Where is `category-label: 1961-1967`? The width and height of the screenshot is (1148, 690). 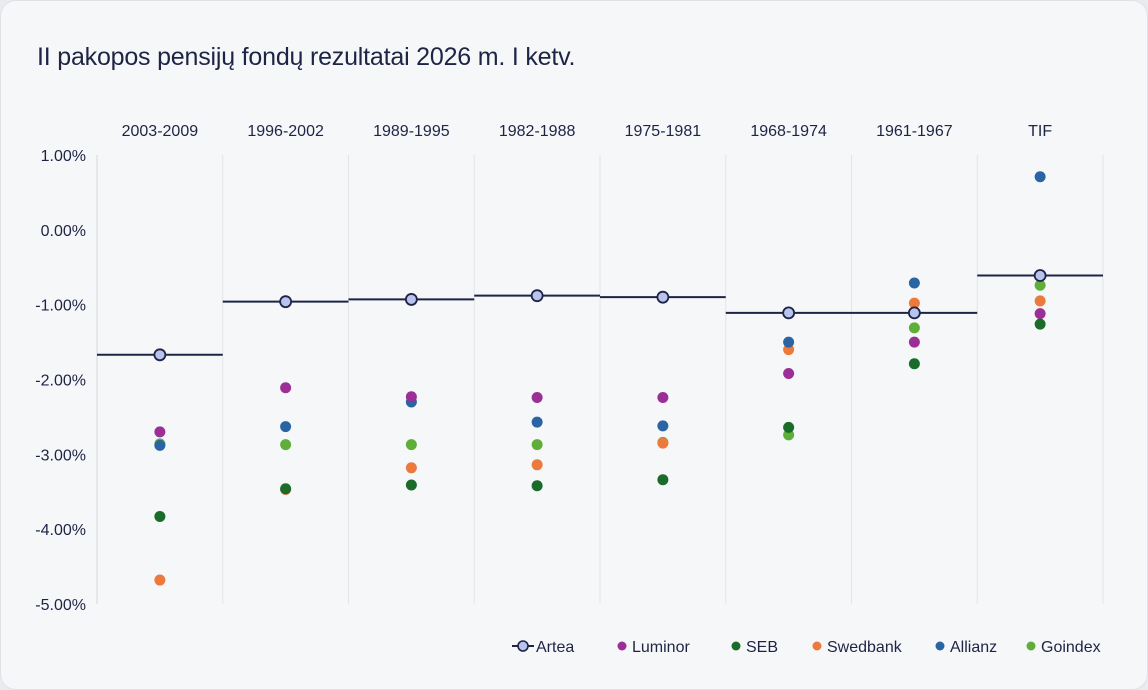 category-label: 1961-1967 is located at coordinates (914, 131).